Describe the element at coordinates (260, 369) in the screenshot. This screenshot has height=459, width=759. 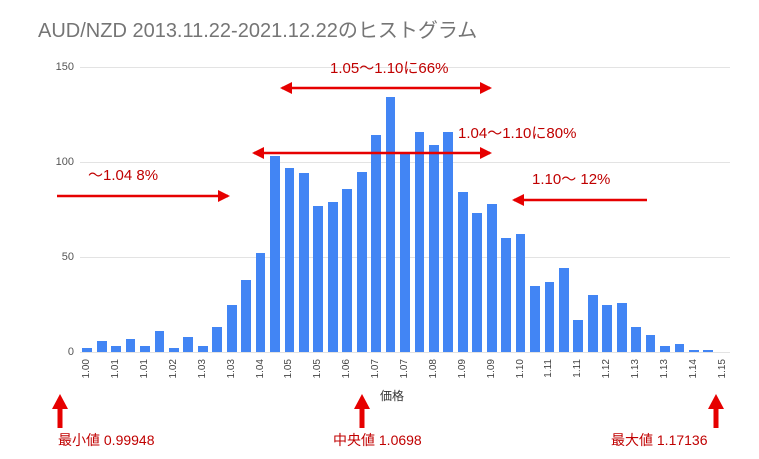
I see `x-axis-tick-label: 1.04` at that location.